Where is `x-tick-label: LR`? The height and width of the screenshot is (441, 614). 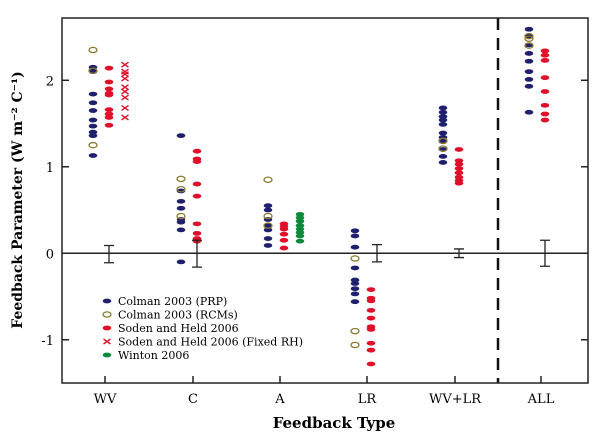
x-tick-label: LR is located at coordinates (368, 399).